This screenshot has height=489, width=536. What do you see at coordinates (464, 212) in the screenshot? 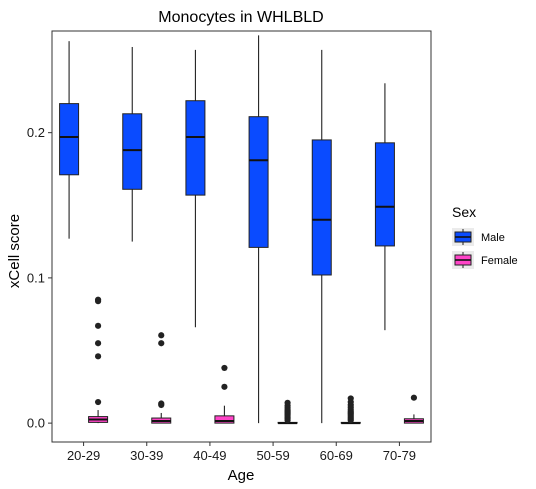
I see `legend-title: Sex` at bounding box center [464, 212].